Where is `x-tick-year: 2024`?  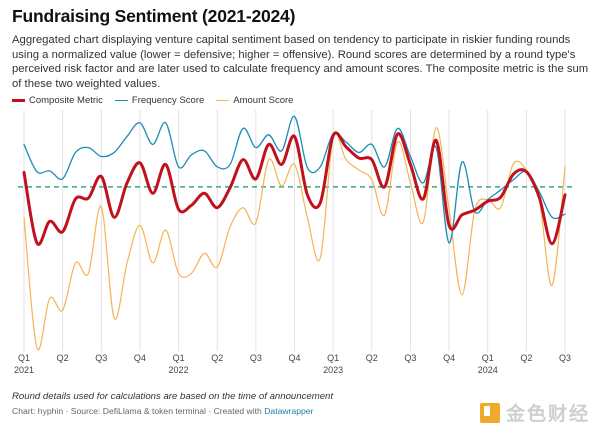
x-tick-year: 2024 is located at coordinates (488, 370).